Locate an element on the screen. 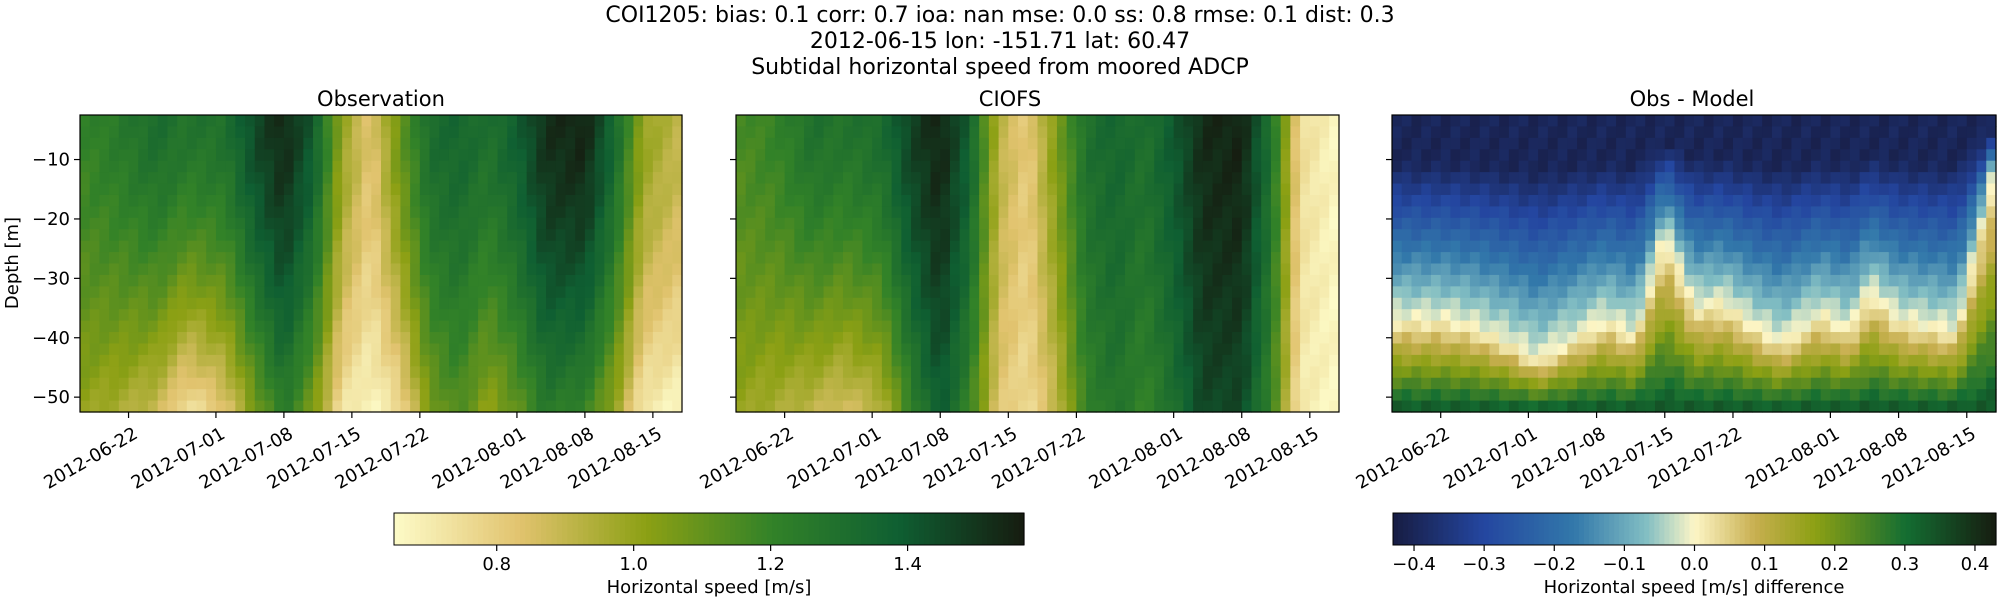  colorbar-swatch is located at coordinates (581, 529).